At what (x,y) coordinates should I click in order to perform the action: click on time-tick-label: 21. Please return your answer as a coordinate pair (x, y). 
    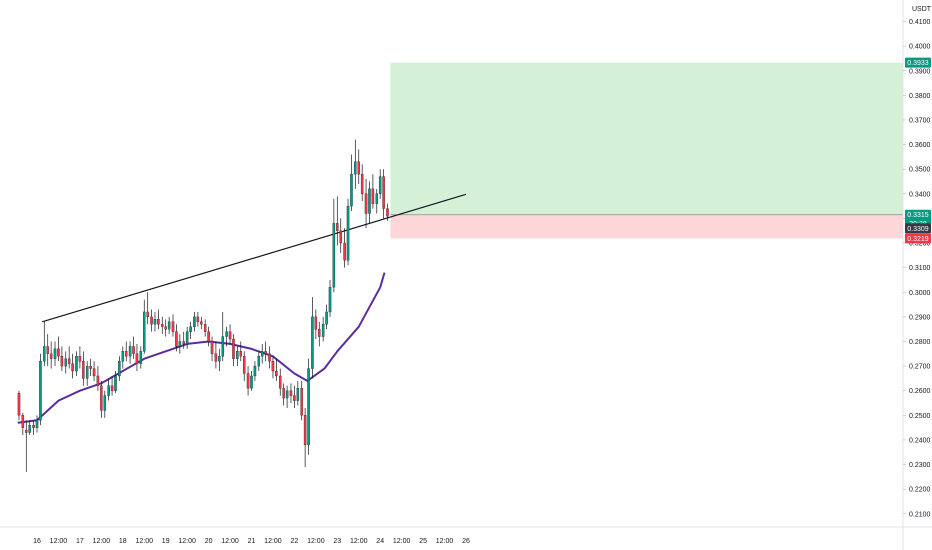
    Looking at the image, I should click on (252, 541).